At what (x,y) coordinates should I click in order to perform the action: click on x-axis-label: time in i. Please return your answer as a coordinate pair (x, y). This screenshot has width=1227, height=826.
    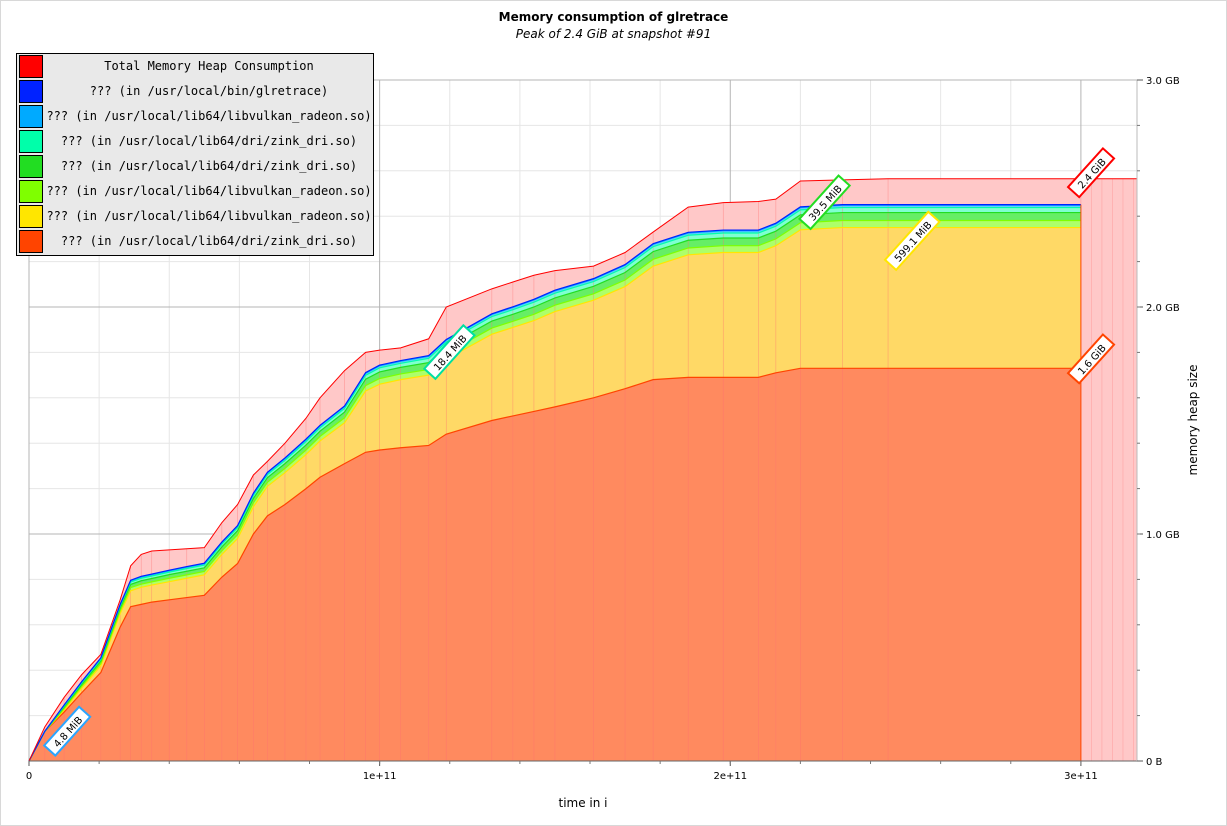
    Looking at the image, I should click on (583, 803).